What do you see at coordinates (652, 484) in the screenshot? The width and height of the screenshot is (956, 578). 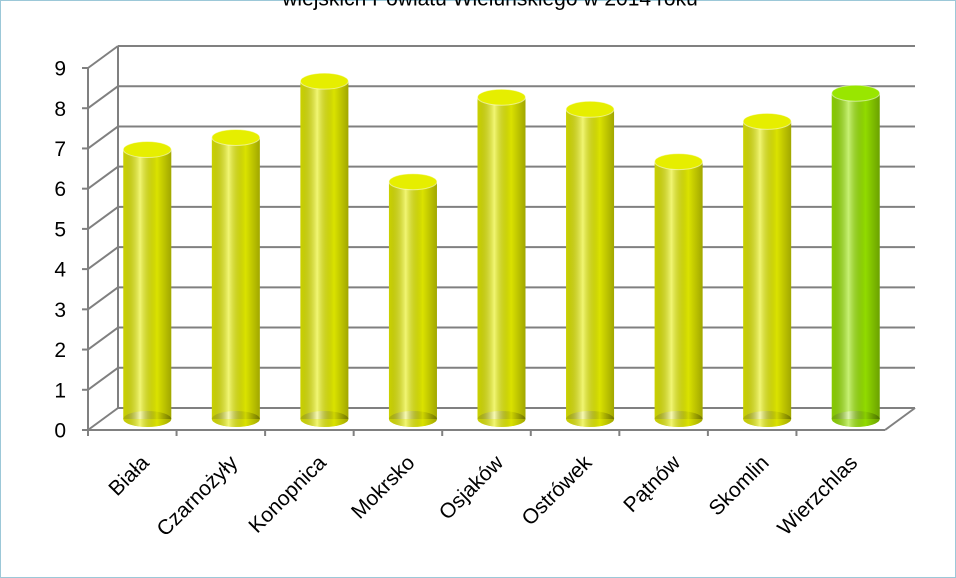 I see `x-tick-label: Pątnów` at bounding box center [652, 484].